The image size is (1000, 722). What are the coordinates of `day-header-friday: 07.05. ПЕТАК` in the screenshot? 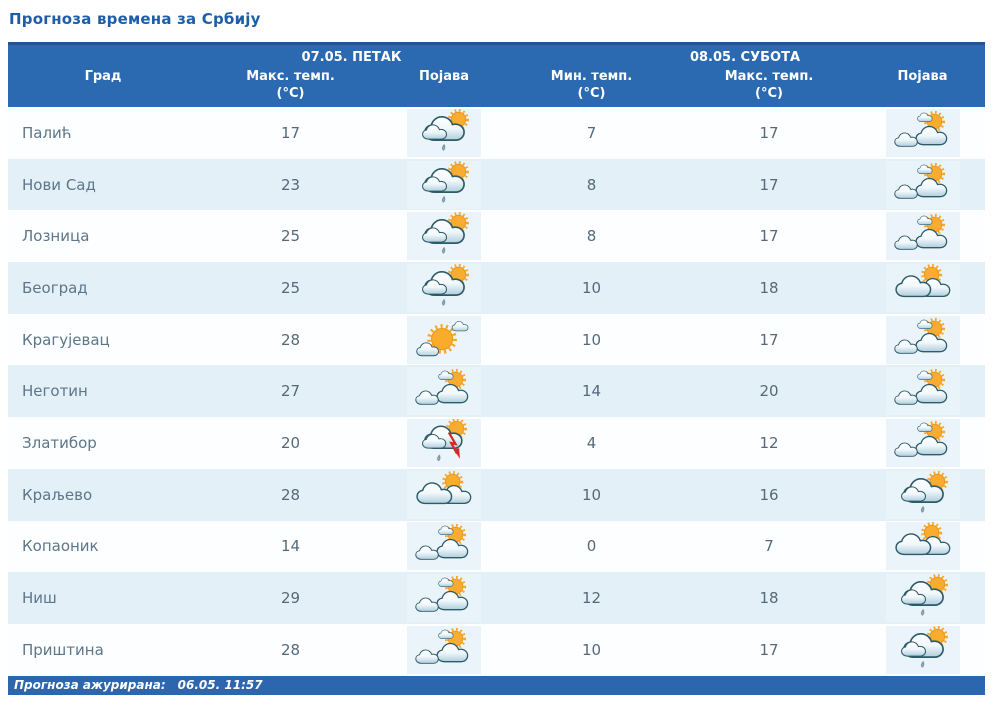 It's located at (351, 57).